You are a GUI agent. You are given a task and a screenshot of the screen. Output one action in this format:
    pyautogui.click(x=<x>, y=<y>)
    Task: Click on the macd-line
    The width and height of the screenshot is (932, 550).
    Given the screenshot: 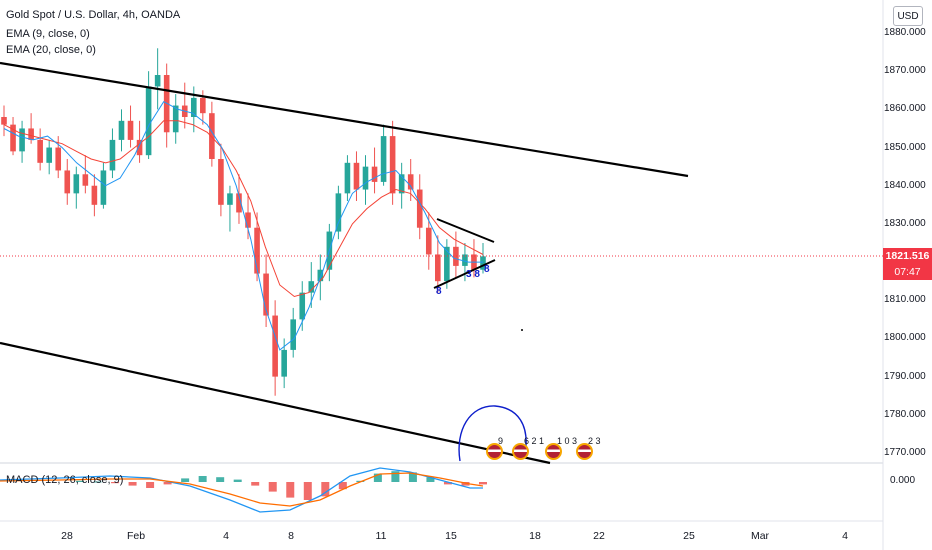 What is the action you would take?
    pyautogui.click(x=241, y=490)
    